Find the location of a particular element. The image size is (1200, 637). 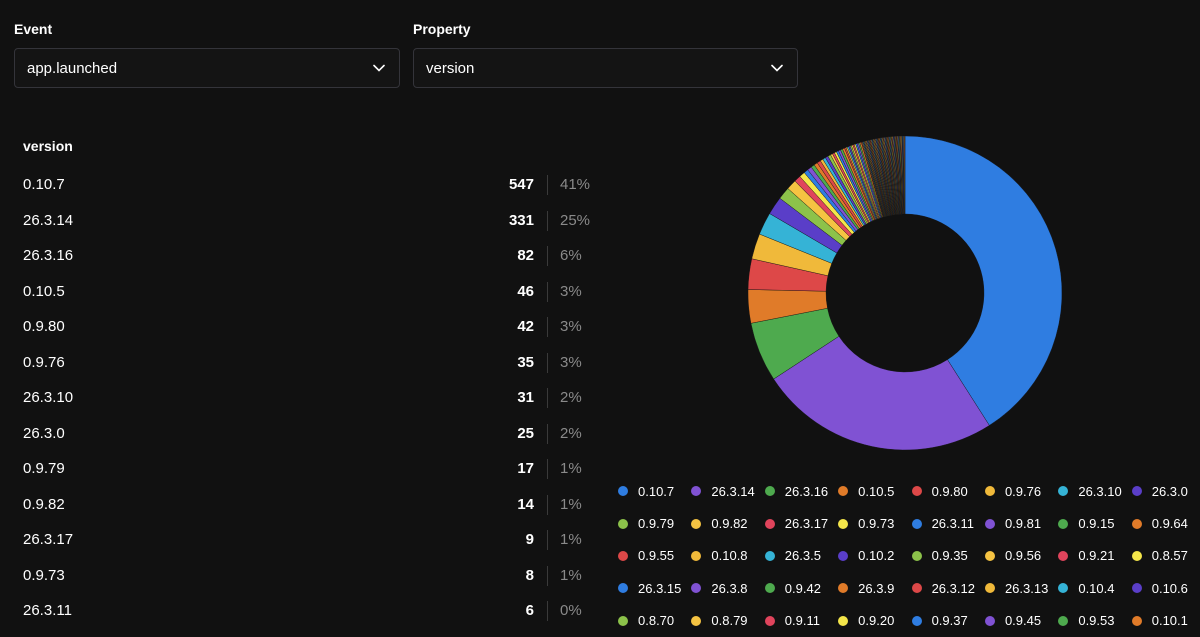

legend-item: 0.9.82 is located at coordinates (721, 523).